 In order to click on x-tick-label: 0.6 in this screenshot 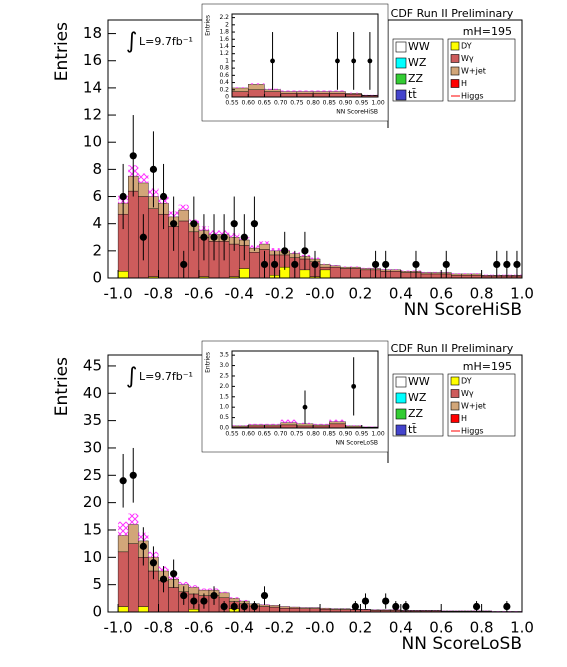, I will do `click(441, 628)`.